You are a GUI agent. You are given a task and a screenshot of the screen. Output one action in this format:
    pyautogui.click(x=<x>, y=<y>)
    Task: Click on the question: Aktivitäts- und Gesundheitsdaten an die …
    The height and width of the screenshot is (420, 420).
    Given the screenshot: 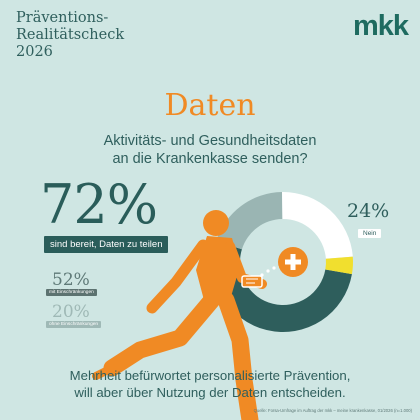 What is the action you would take?
    pyautogui.click(x=210, y=150)
    